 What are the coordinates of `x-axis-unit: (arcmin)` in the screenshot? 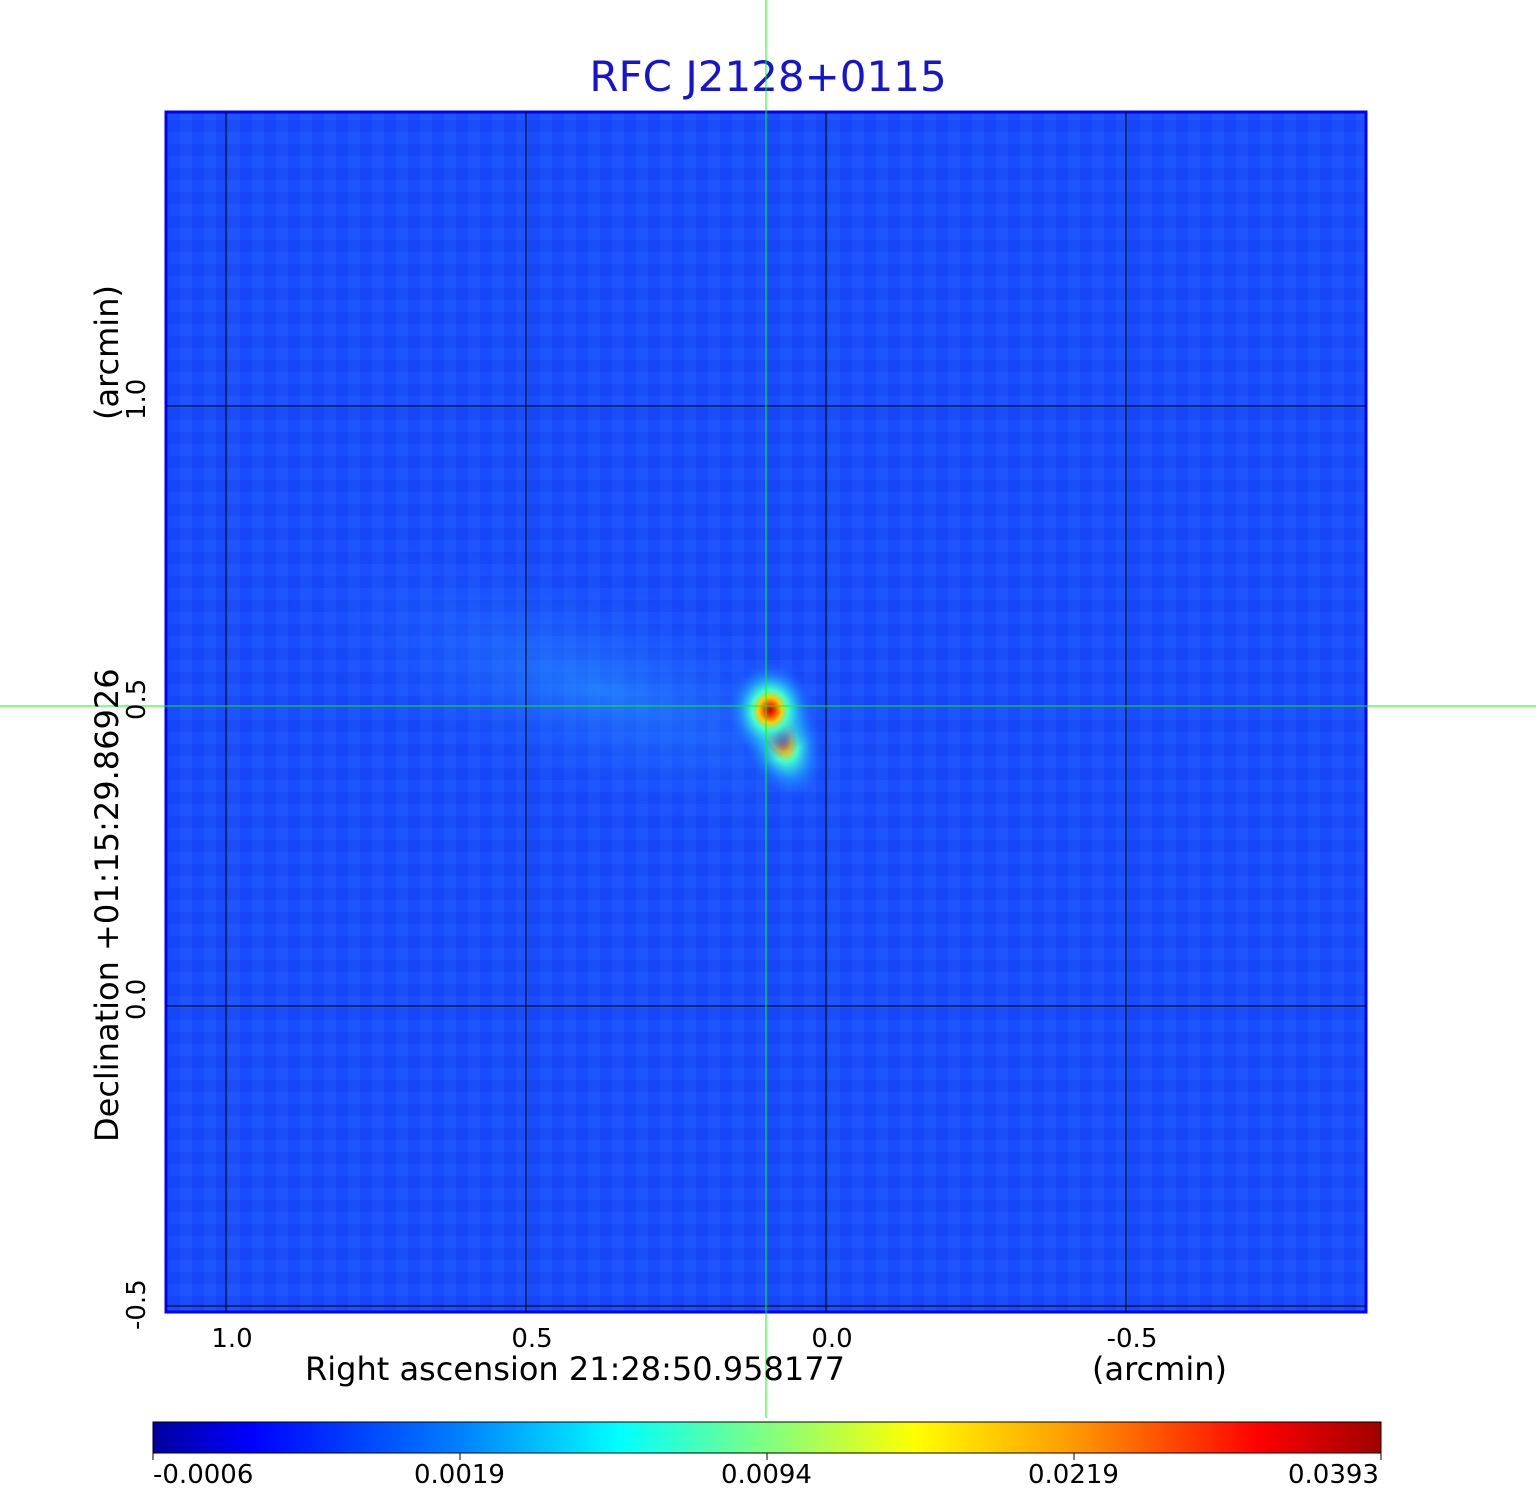 It's located at (1159, 1369).